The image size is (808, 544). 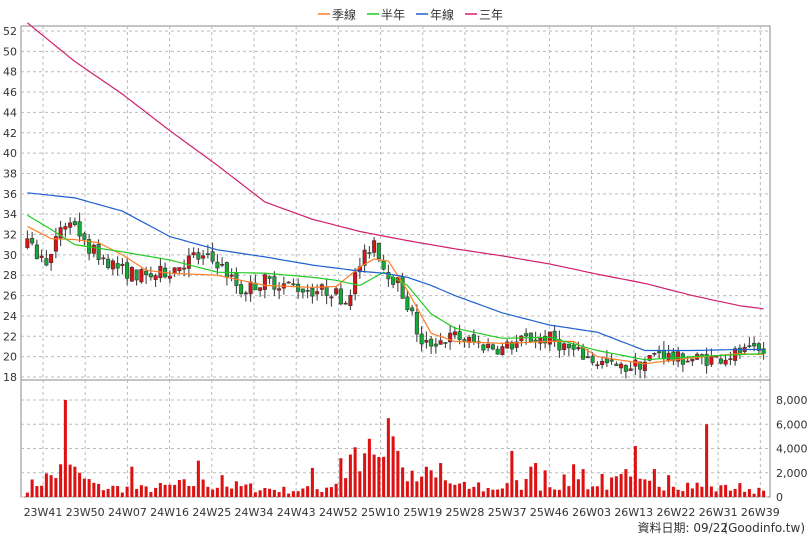 I want to click on footer-source: (Goodinfo.tw), so click(x=764, y=528).